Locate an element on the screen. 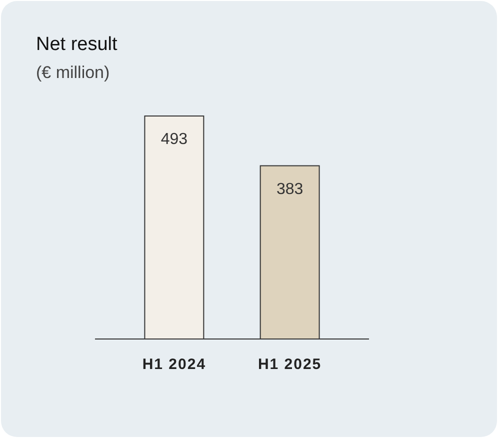 Image resolution: width=498 pixels, height=438 pixels. x-tick-label: H1 2025 is located at coordinates (290, 364).